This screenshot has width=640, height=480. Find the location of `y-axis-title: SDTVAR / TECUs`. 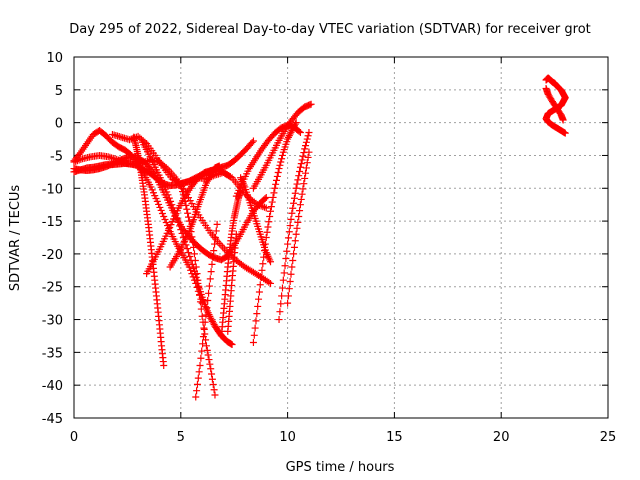

y-axis-title: SDTVAR / TECUs is located at coordinates (15, 238).